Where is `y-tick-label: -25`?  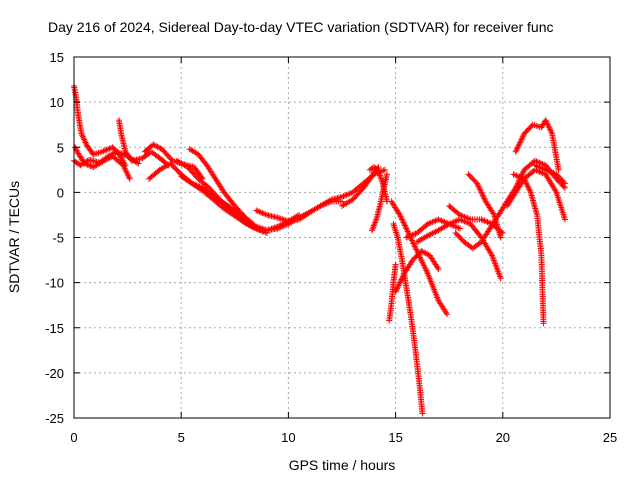
y-tick-label: -25 is located at coordinates (54, 418).